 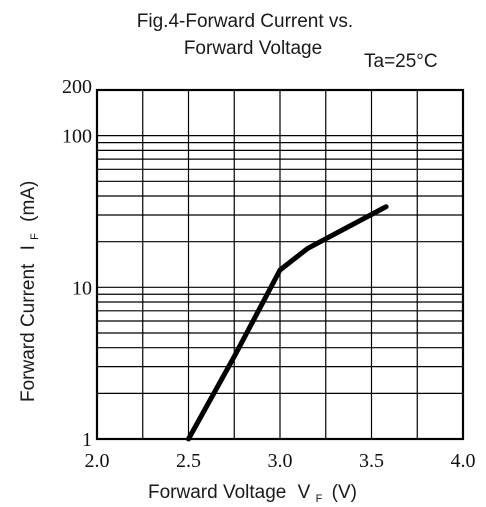 I want to click on condition-label: Ta=25°C, so click(x=401, y=61).